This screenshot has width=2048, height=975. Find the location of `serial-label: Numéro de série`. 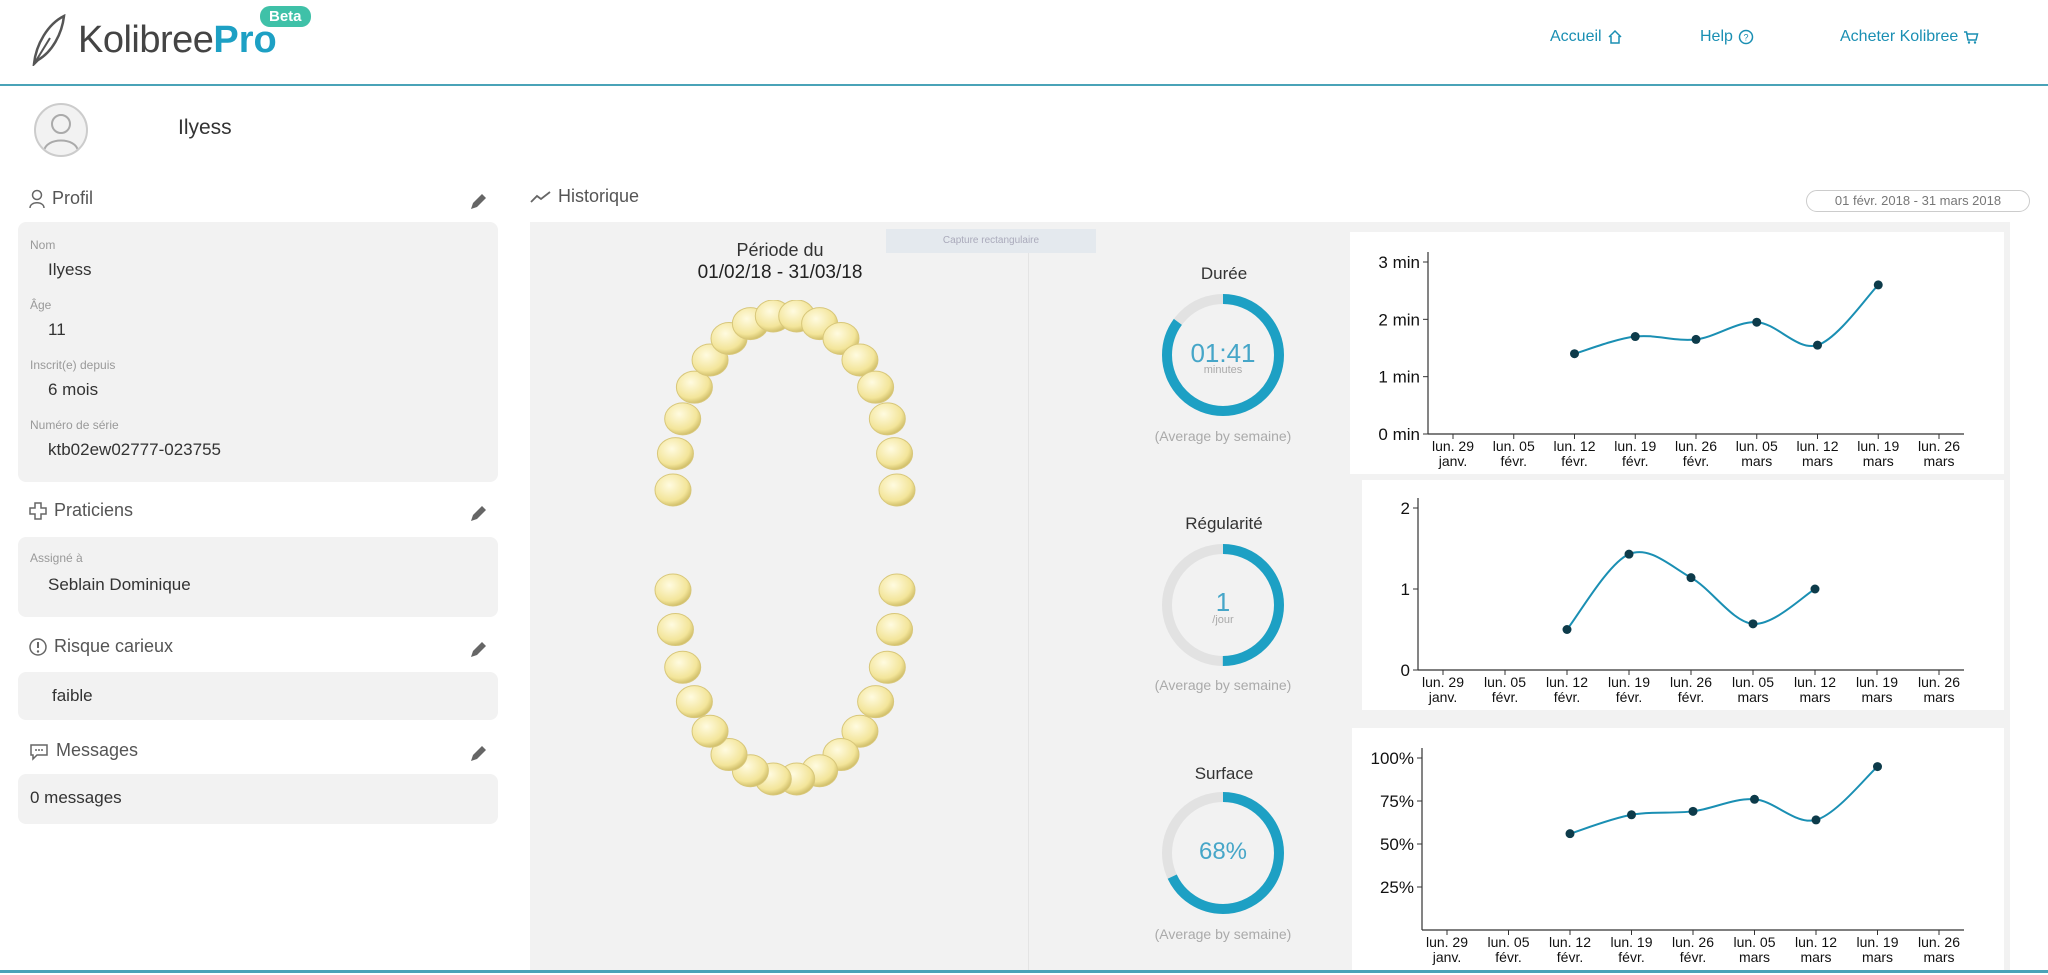

serial-label: Numéro de série is located at coordinates (74, 425).